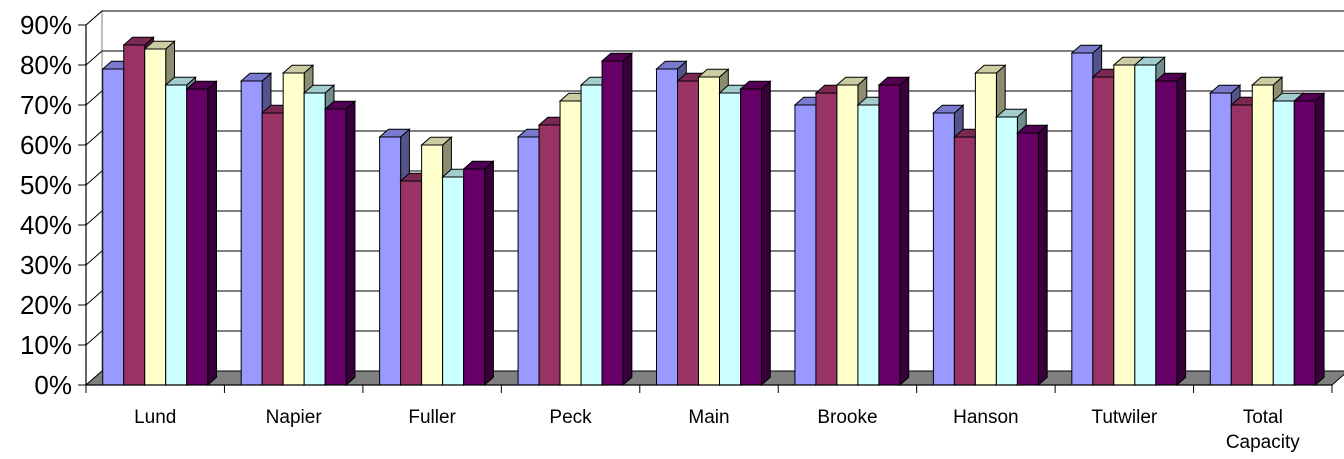 This screenshot has height=459, width=1344. Describe the element at coordinates (986, 417) in the screenshot. I see `x-tick-label: Hanson` at that location.